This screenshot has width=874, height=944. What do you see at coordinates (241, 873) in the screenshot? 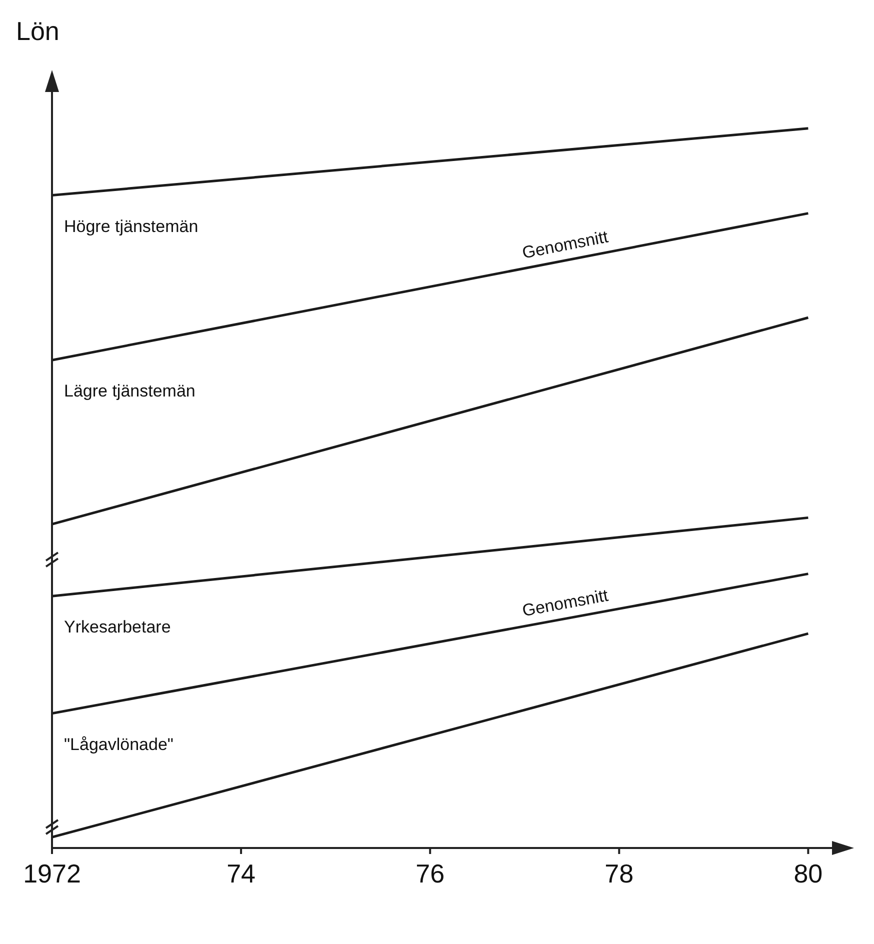
I see `x-tick-label: 74` at bounding box center [241, 873].